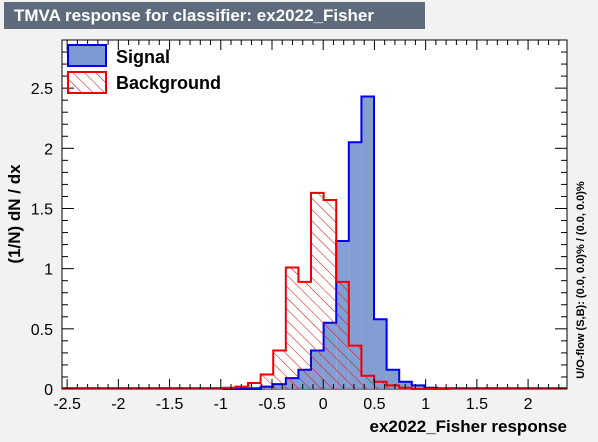  I want to click on x-axis-label: ex2022_Fisher response, so click(468, 426).